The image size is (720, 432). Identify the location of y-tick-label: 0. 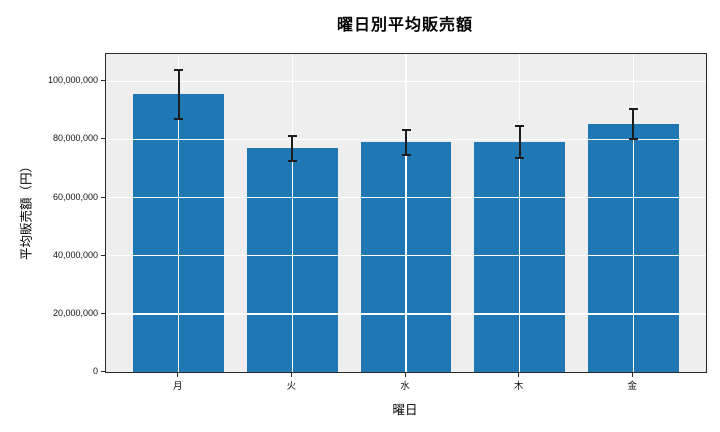
(95, 371).